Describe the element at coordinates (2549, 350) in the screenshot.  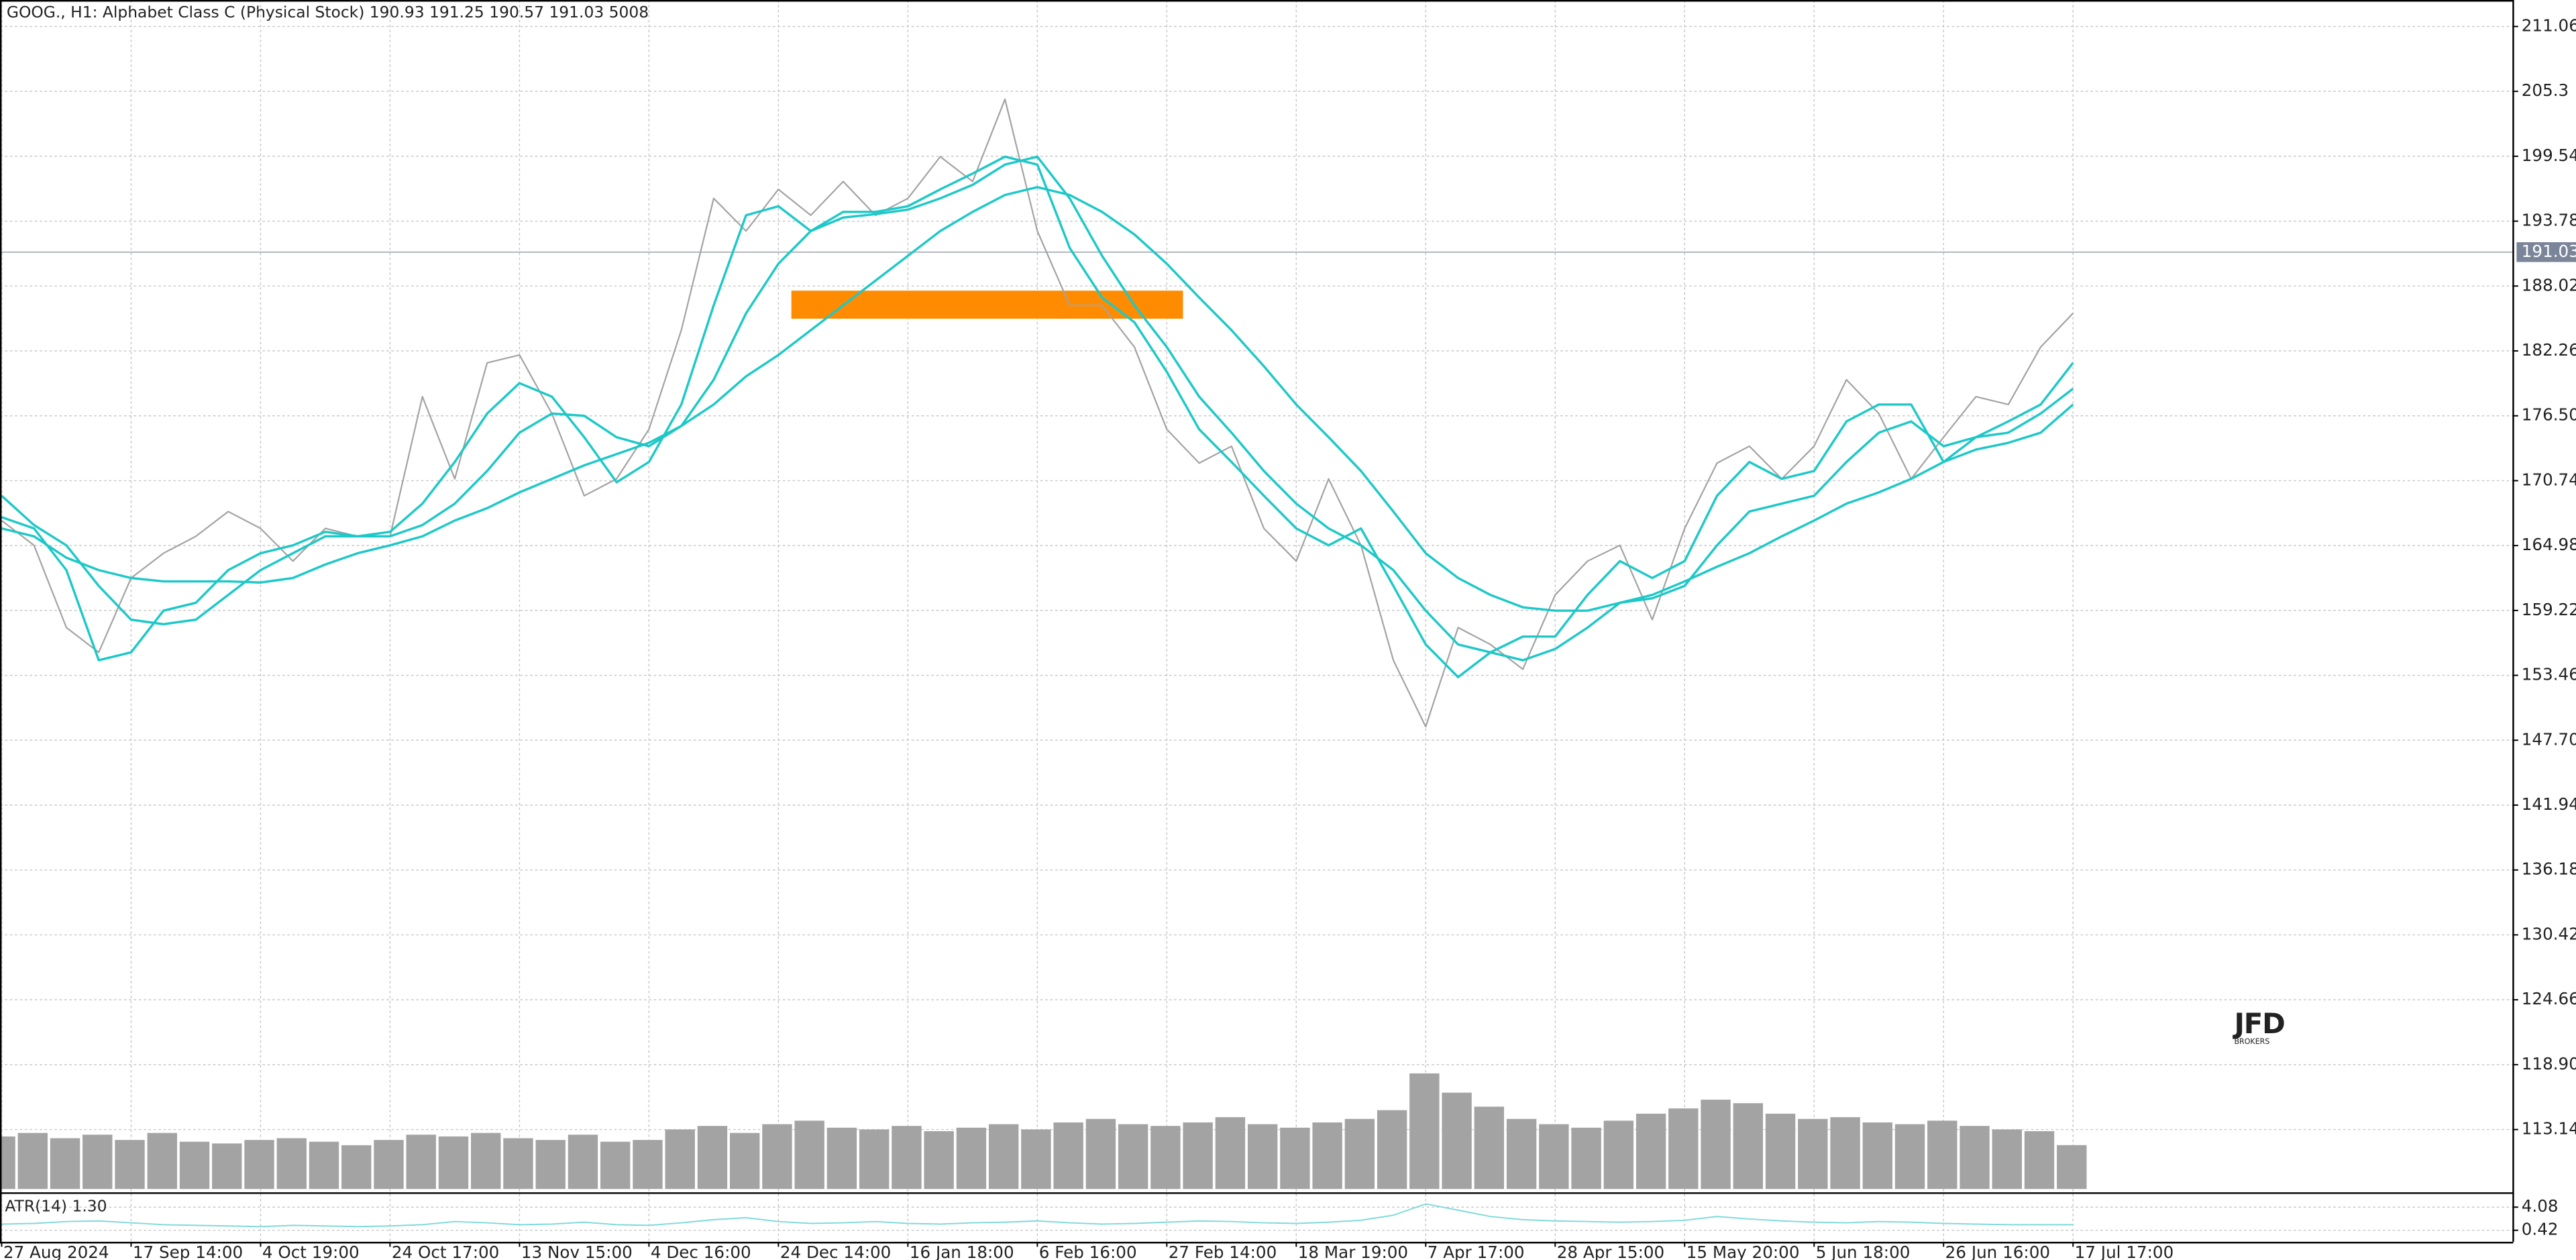
I see `y-tick-label: 182.26` at that location.